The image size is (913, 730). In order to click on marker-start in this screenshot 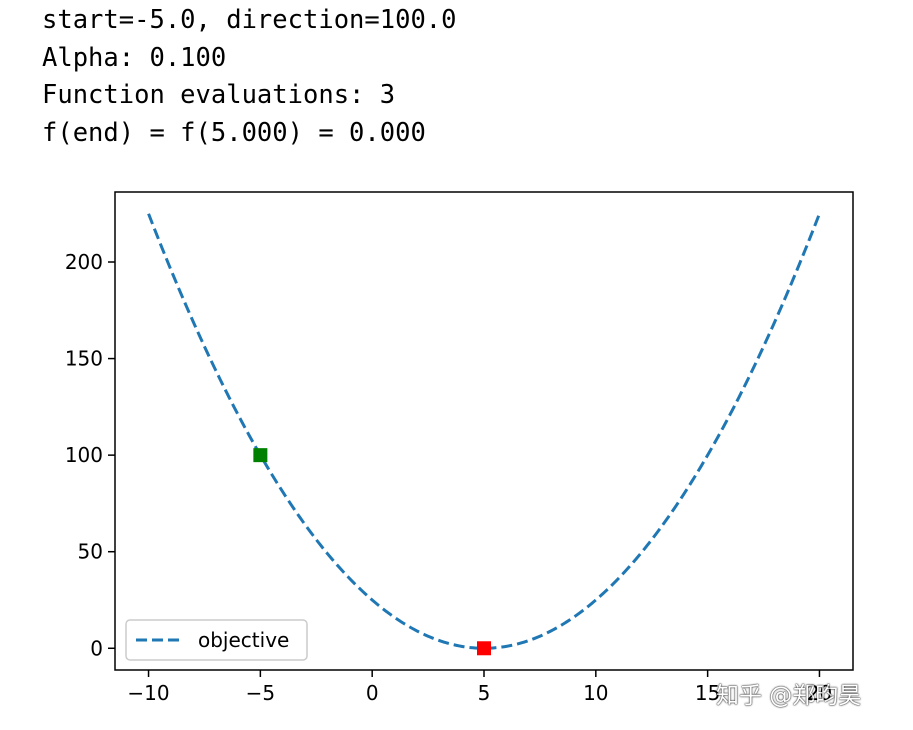, I will do `click(260, 455)`.